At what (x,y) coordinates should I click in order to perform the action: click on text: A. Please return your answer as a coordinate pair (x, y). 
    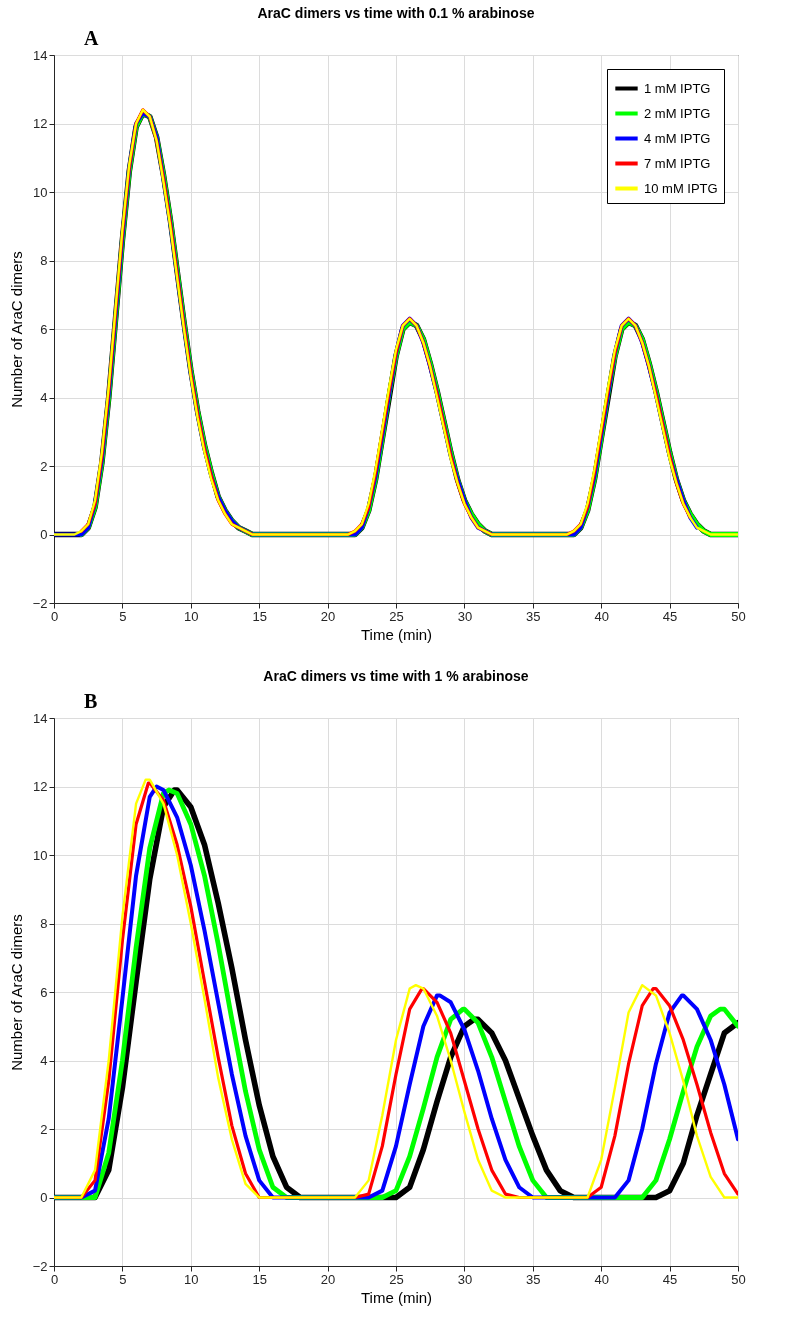
    Looking at the image, I should click on (91, 38).